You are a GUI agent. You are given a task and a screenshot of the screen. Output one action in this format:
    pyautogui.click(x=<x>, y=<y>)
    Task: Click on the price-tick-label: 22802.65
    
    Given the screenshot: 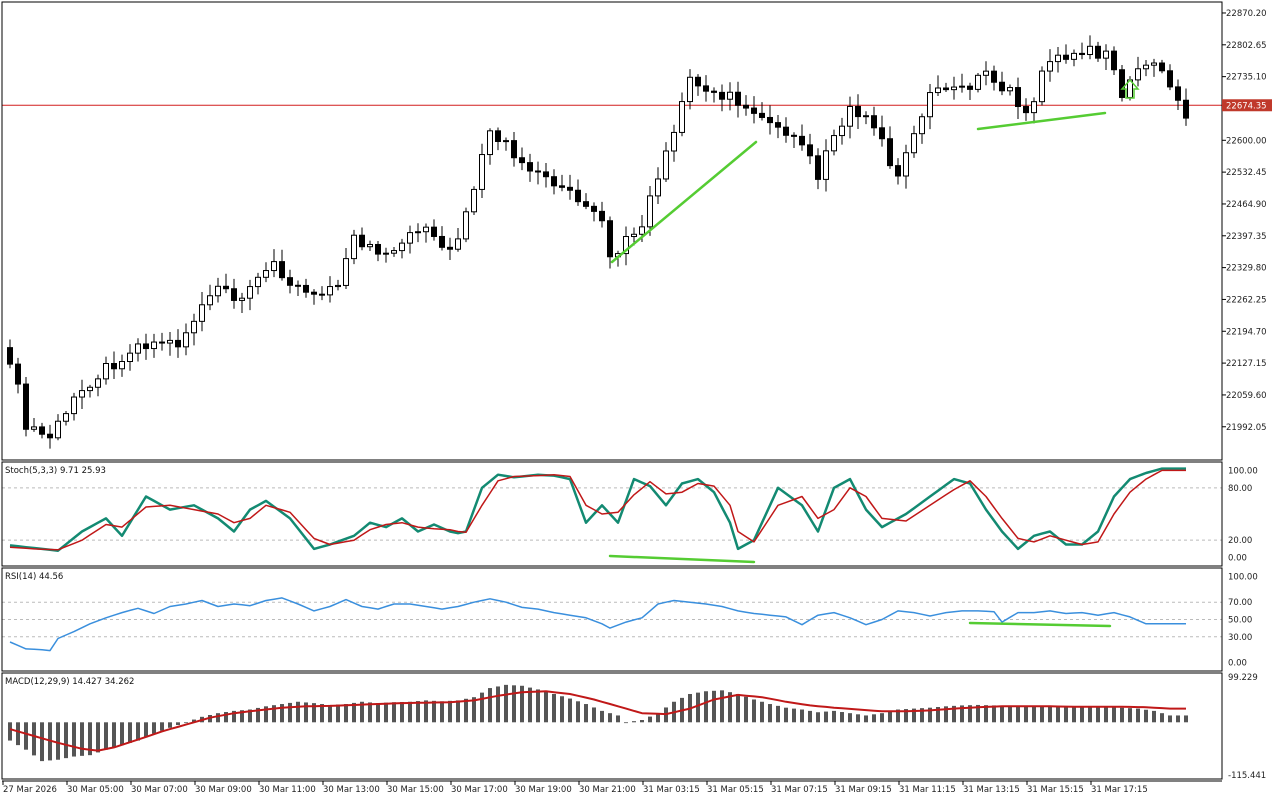 What is the action you would take?
    pyautogui.click(x=1246, y=46)
    